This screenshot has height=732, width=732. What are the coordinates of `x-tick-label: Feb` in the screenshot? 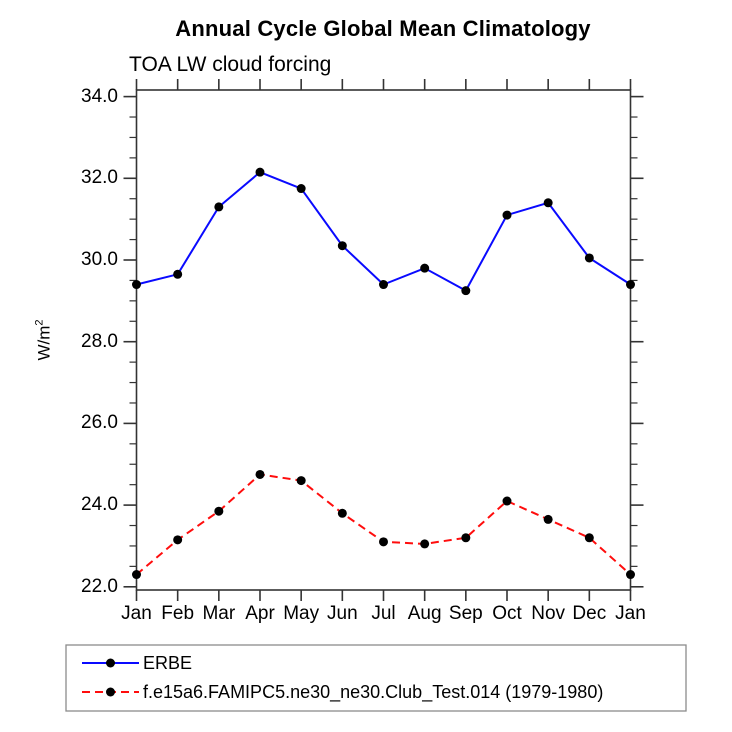 It's located at (178, 613).